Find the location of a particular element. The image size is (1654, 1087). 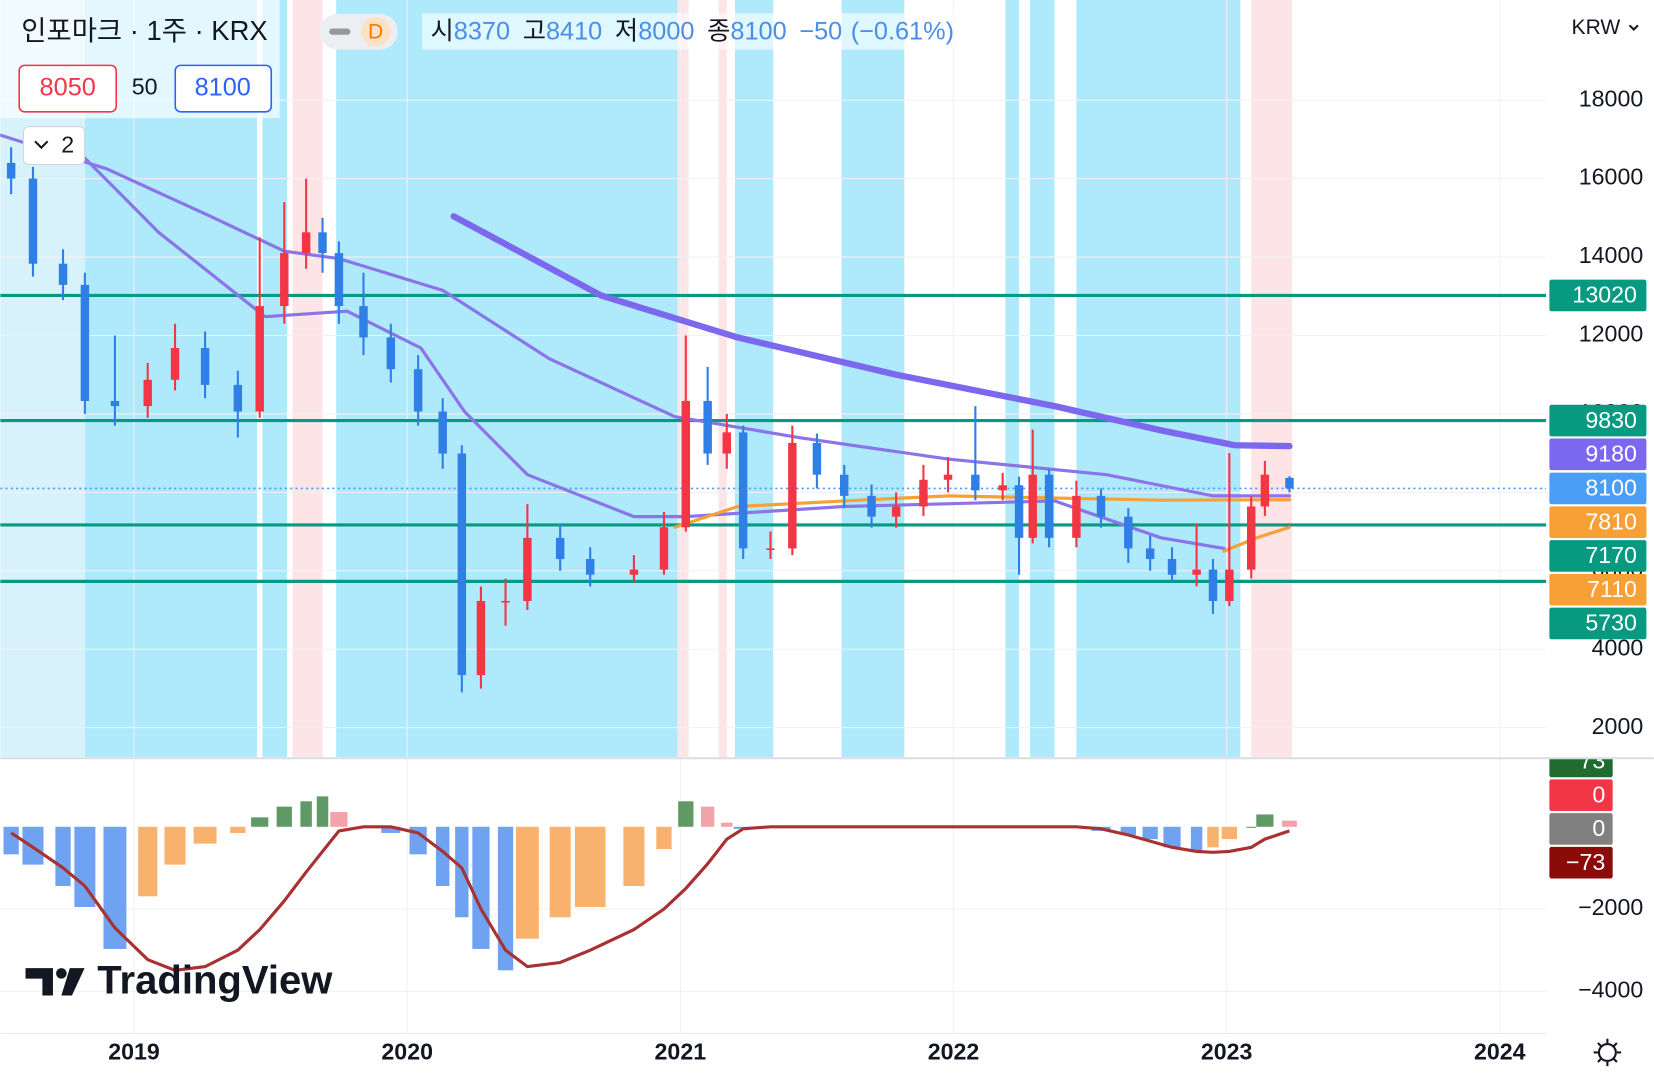

bid-box is located at coordinates (68, 88).